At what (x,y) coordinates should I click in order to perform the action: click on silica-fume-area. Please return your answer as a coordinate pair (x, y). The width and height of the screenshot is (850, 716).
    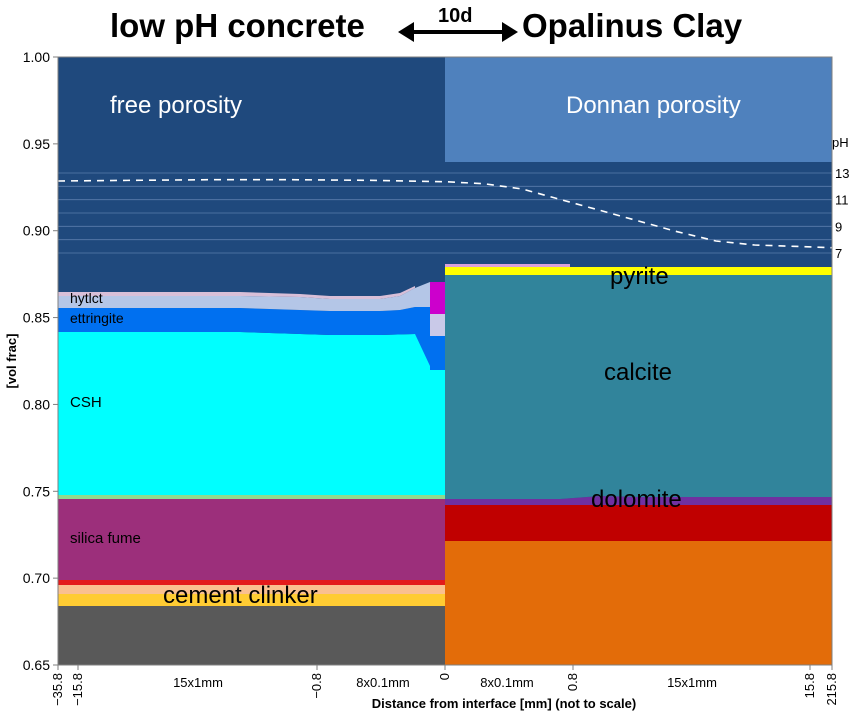
    Looking at the image, I should click on (251, 539).